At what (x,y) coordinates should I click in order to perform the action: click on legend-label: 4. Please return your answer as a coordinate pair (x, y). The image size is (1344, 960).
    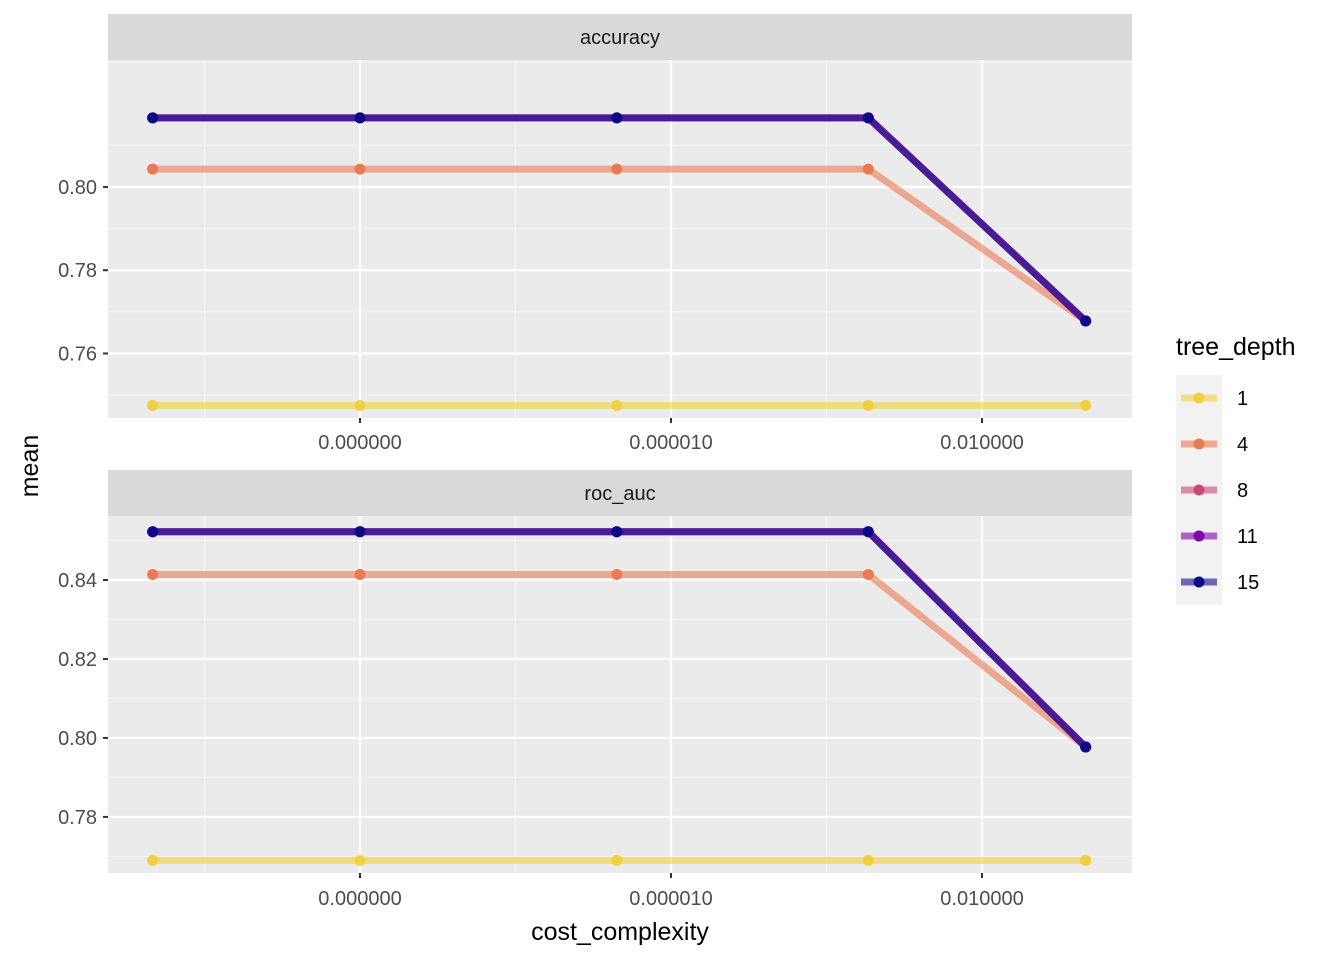
    Looking at the image, I should click on (1242, 445).